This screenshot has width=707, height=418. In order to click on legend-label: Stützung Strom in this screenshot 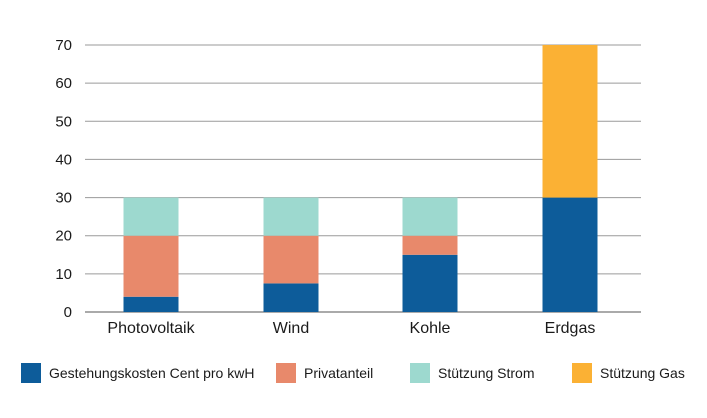, I will do `click(486, 373)`.